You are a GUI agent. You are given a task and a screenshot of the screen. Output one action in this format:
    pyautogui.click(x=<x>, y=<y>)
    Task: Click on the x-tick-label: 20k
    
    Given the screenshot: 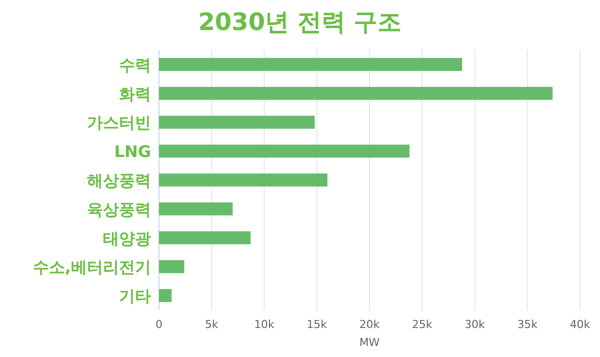 What is the action you would take?
    pyautogui.click(x=369, y=324)
    